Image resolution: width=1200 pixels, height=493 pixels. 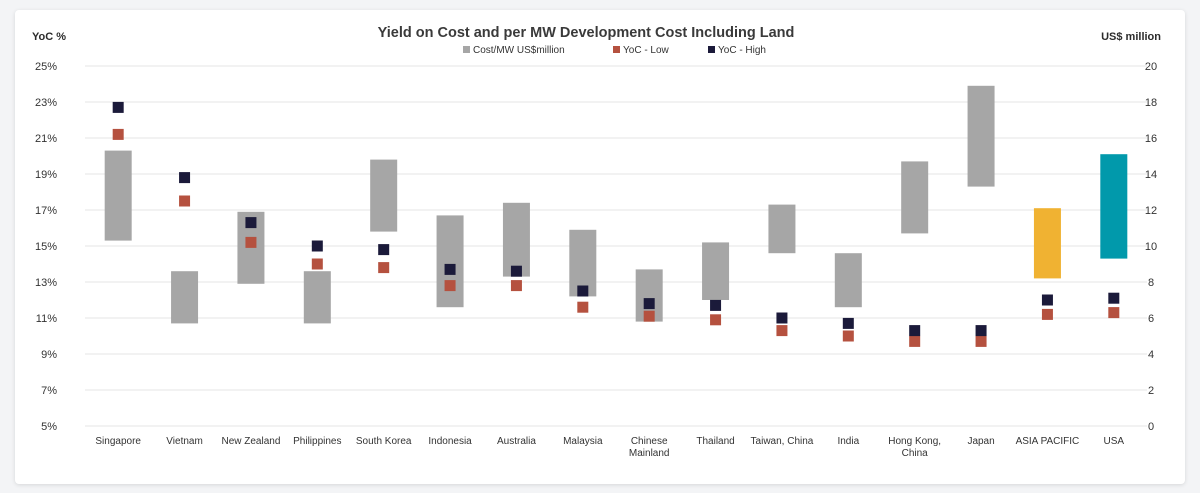 What do you see at coordinates (1151, 139) in the screenshot?
I see `right-tick-label: 16` at bounding box center [1151, 139].